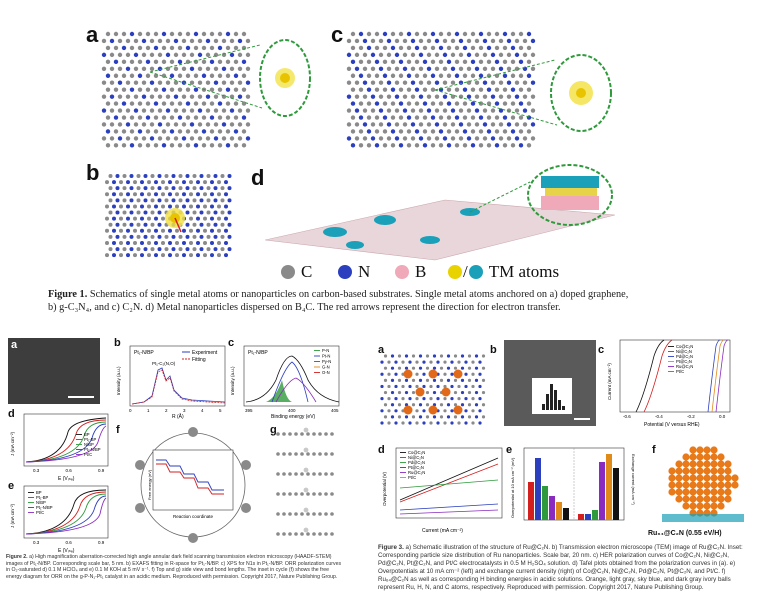 Image resolution: width=757 pixels, height=594 pixels. What do you see at coordinates (493, 350) in the screenshot?
I see `fig3-panel-b-label: b` at bounding box center [493, 350].